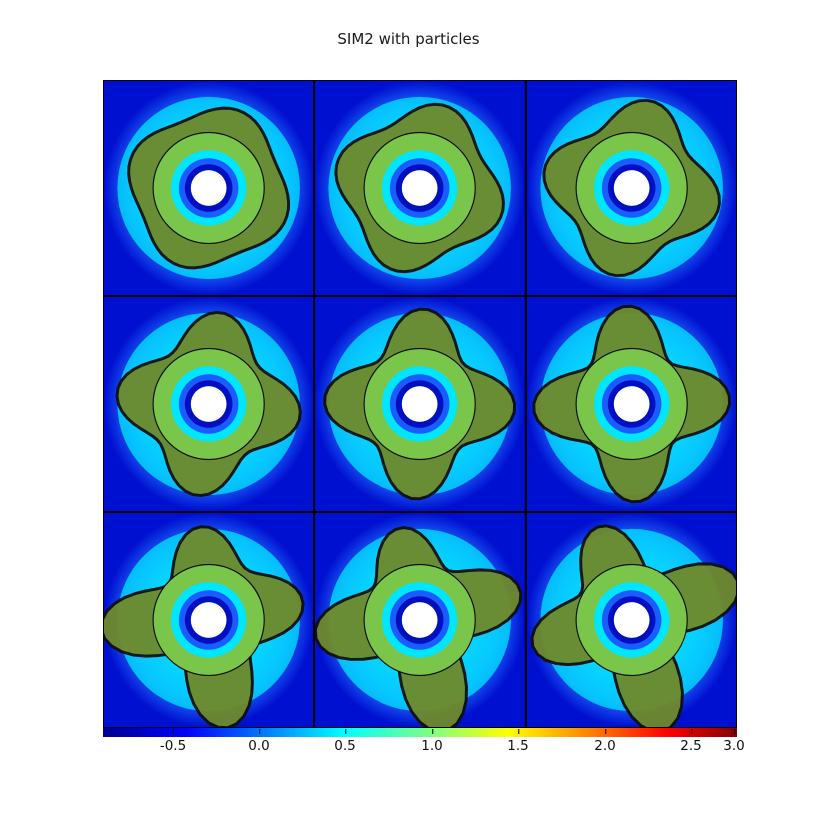  I want to click on colorbar-tick-label: 2.5, so click(691, 741).